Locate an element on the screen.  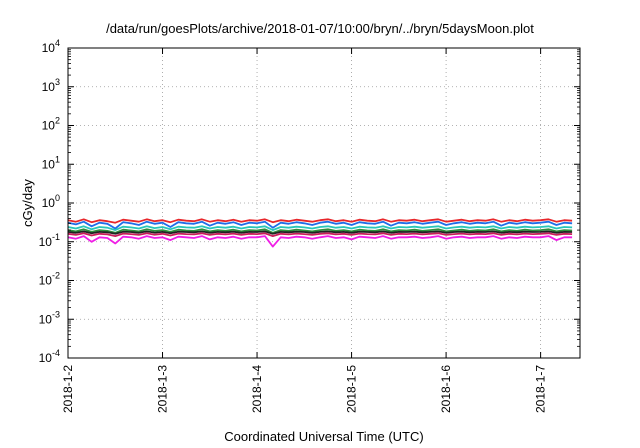
series-group is located at coordinates (320, 233).